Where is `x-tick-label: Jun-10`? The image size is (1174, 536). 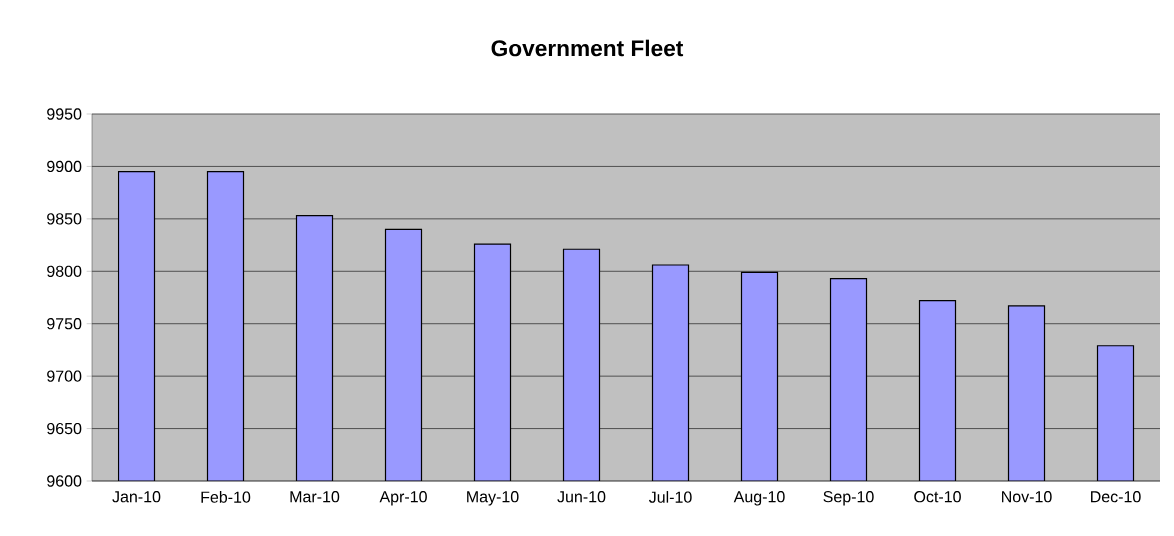
x-tick-label: Jun-10 is located at coordinates (581, 497).